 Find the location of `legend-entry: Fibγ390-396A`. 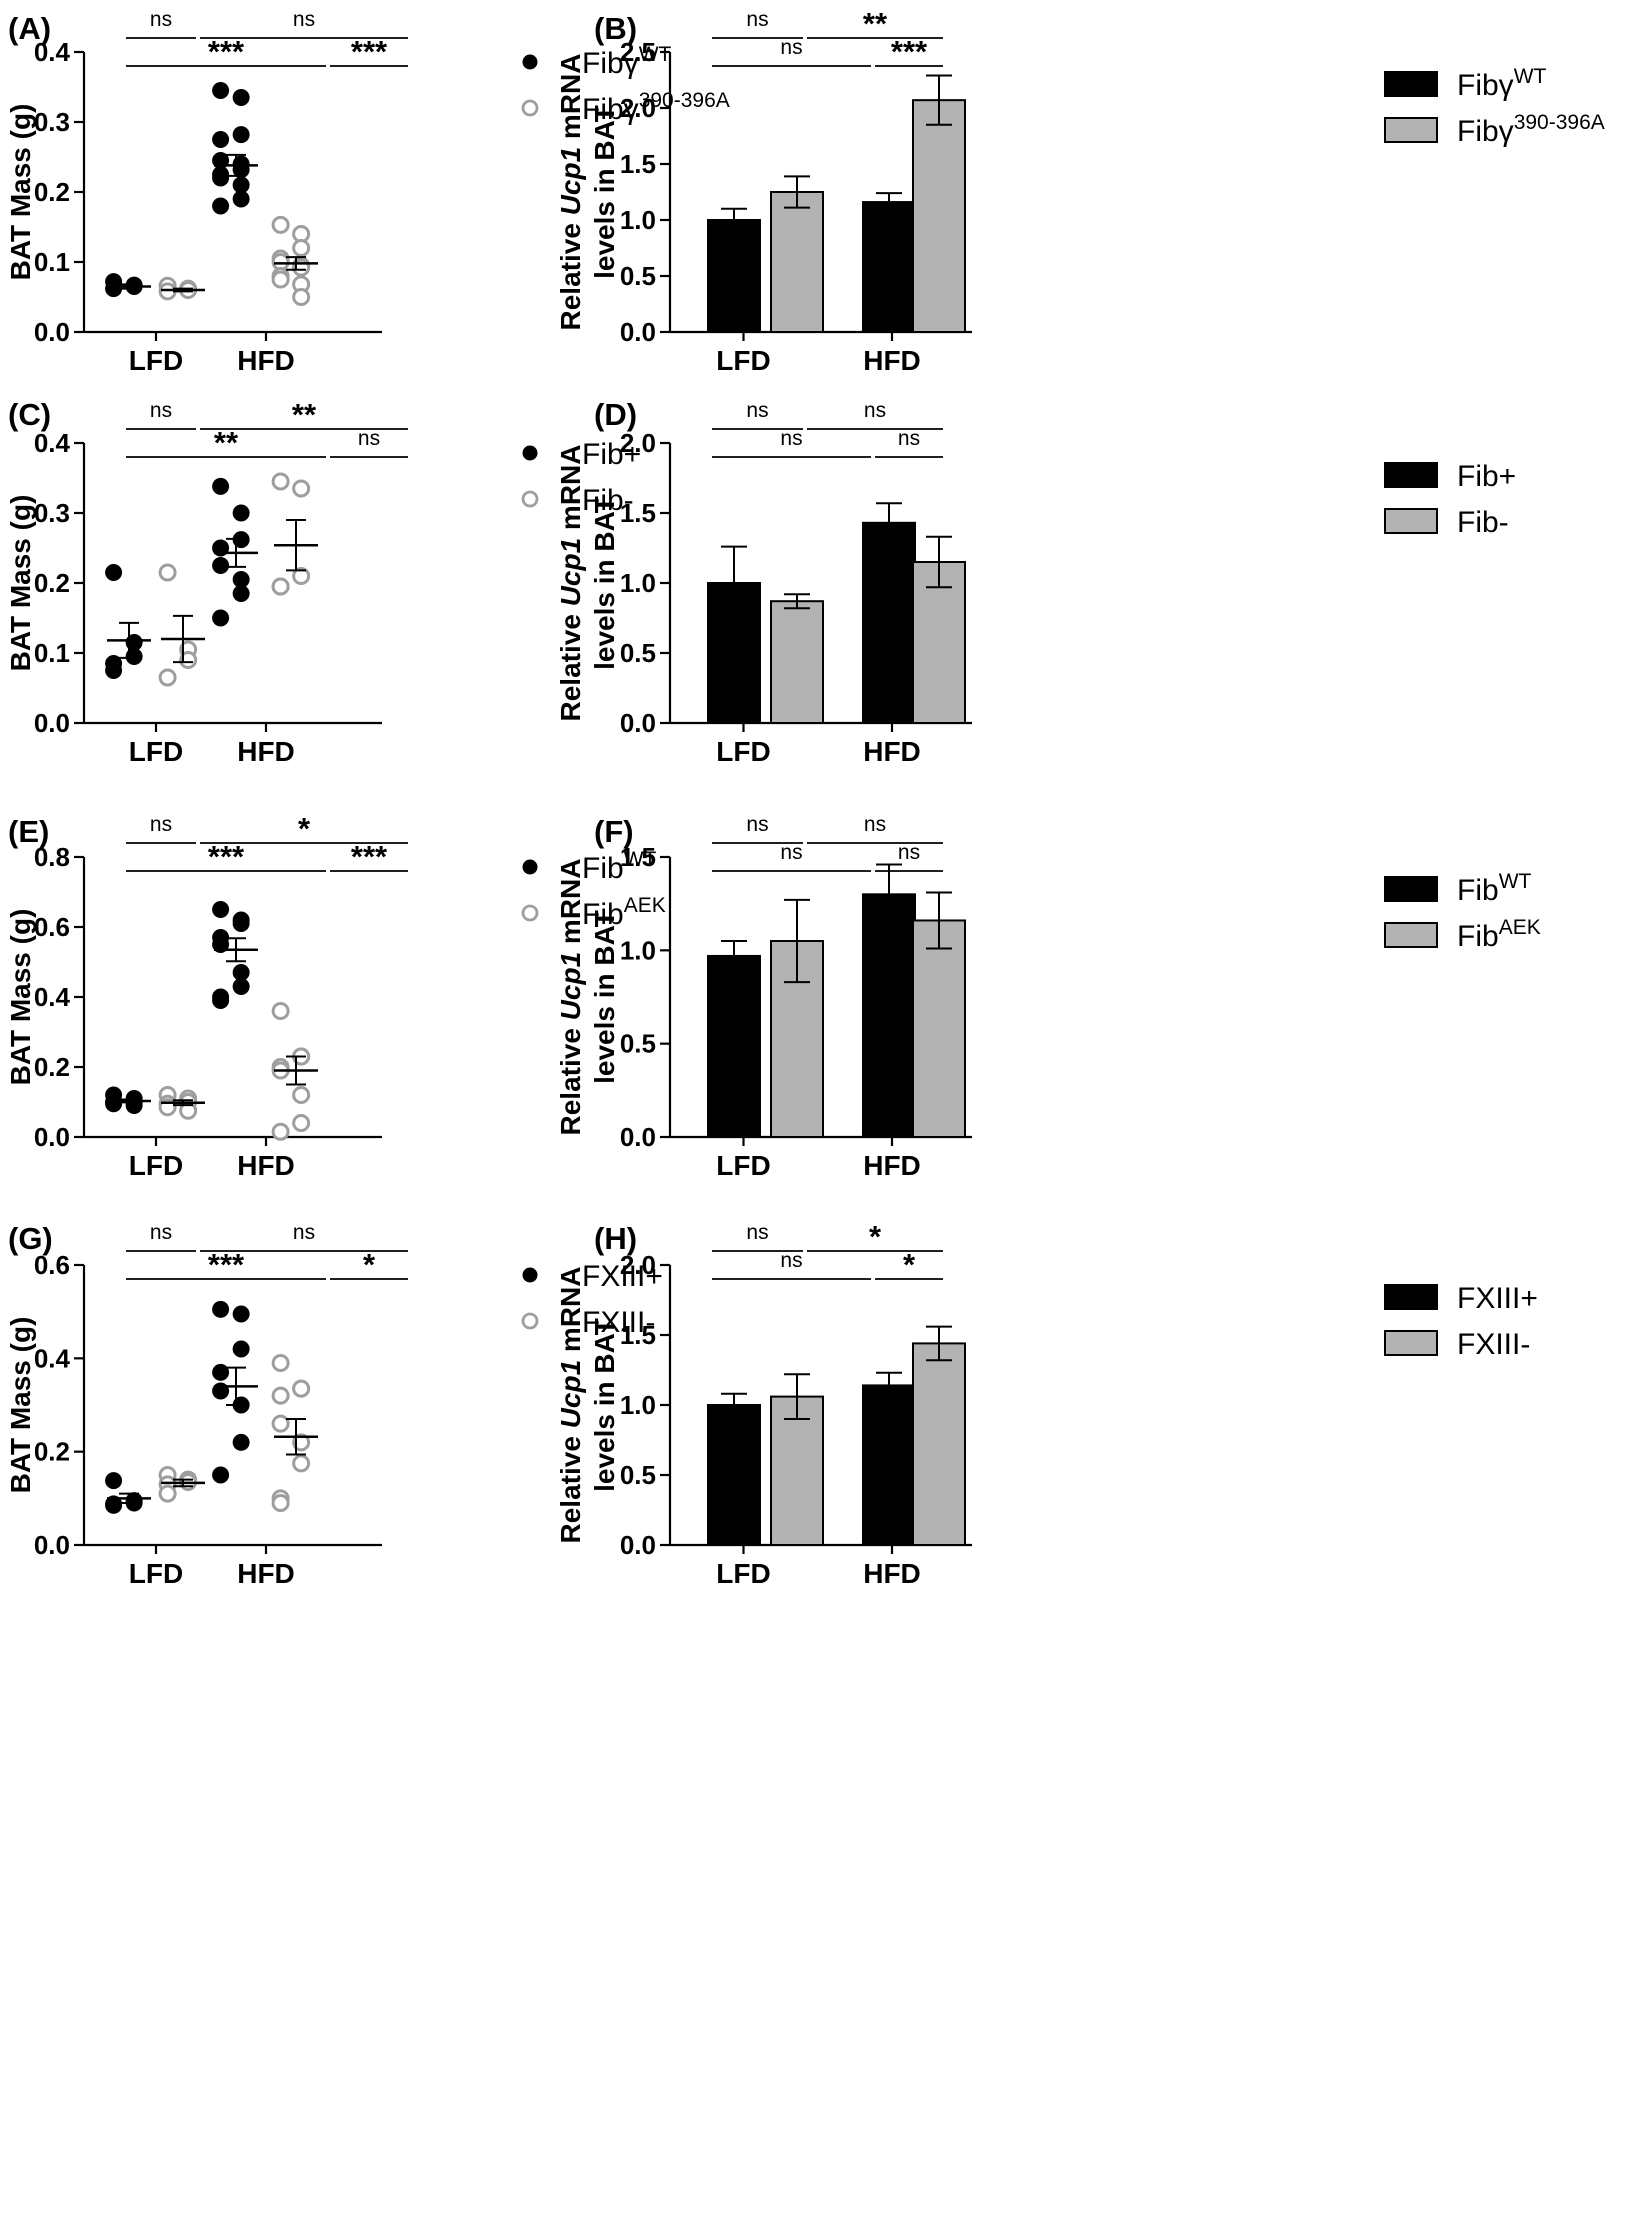

legend-entry: Fibγ390-396A is located at coordinates (1531, 129).